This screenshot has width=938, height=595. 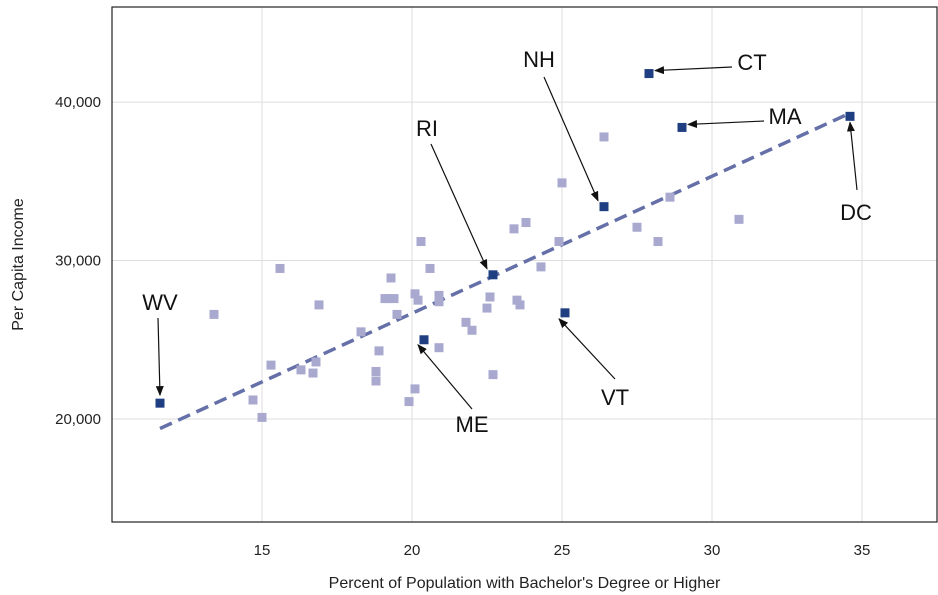 What do you see at coordinates (649, 74) in the screenshot?
I see `highlighted-point-ct` at bounding box center [649, 74].